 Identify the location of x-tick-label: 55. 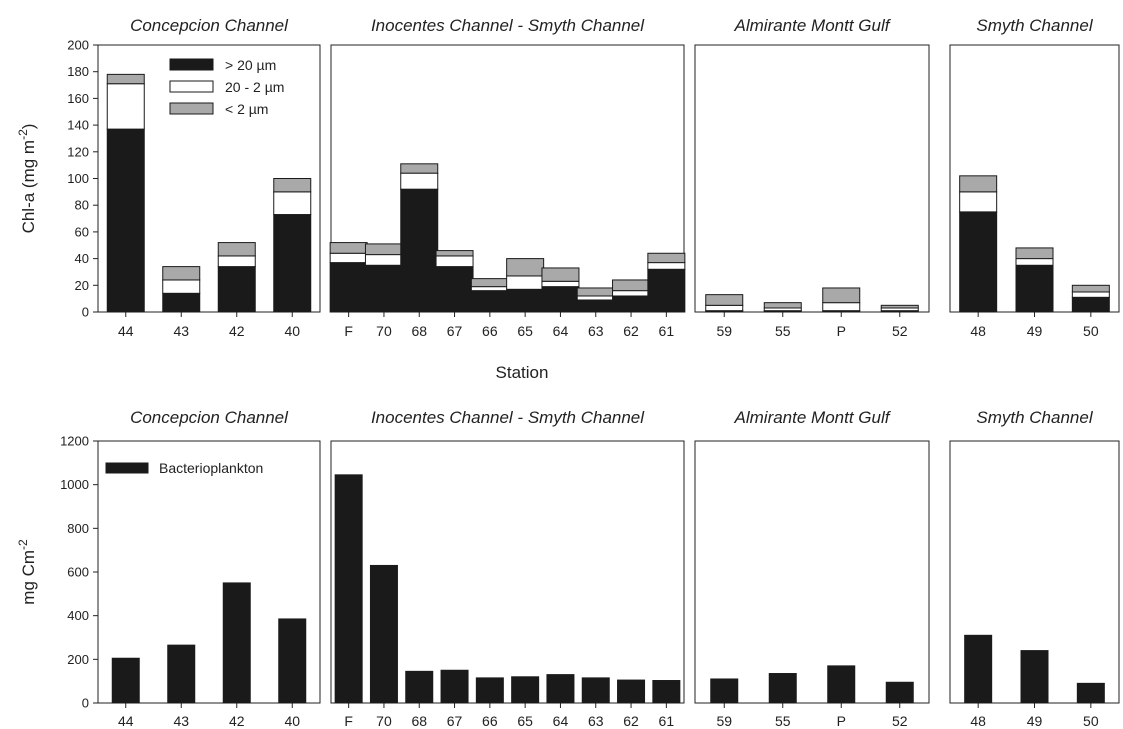
(783, 331).